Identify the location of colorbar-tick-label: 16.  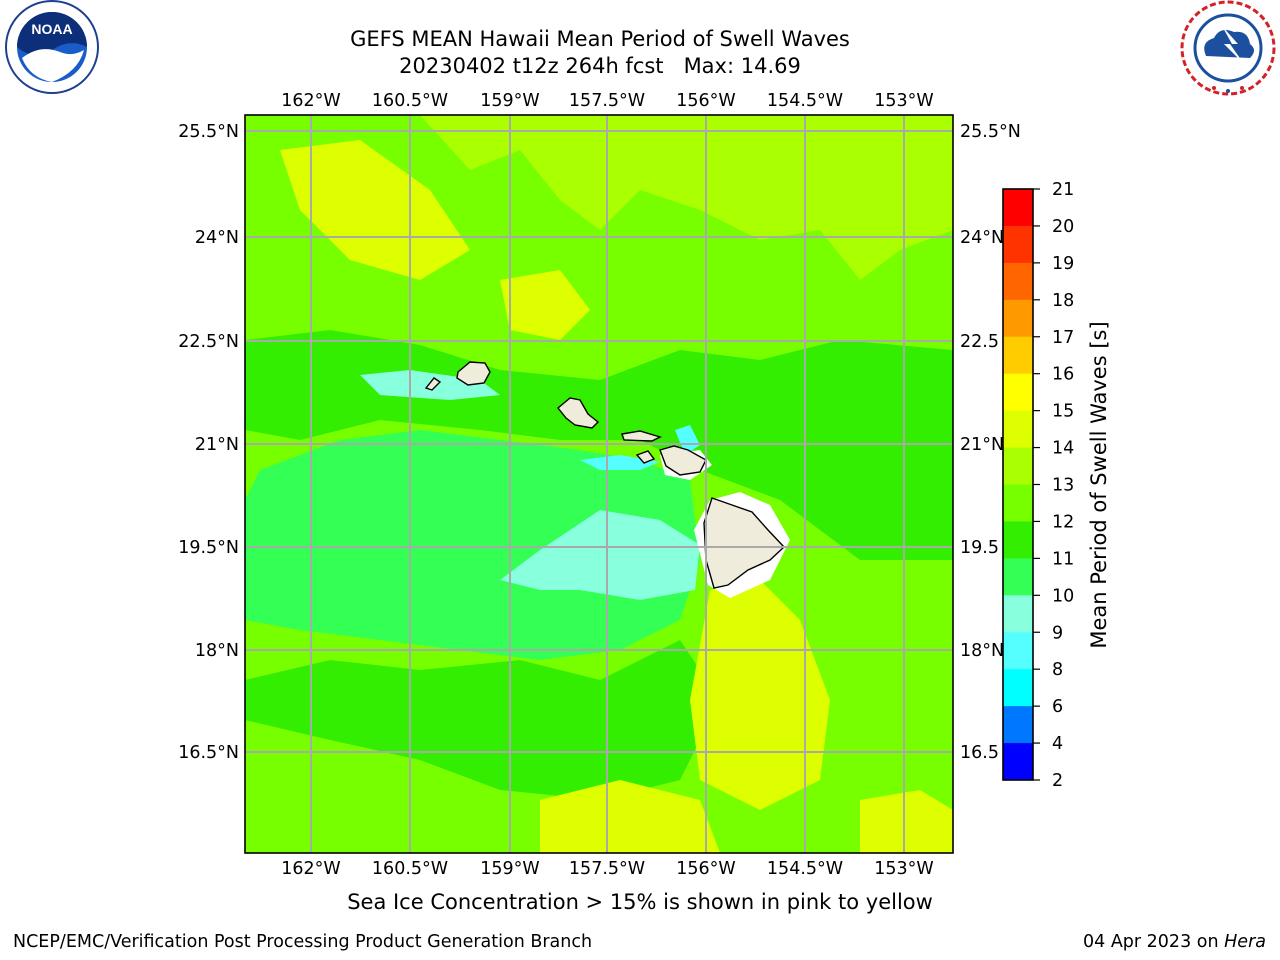
(1063, 375).